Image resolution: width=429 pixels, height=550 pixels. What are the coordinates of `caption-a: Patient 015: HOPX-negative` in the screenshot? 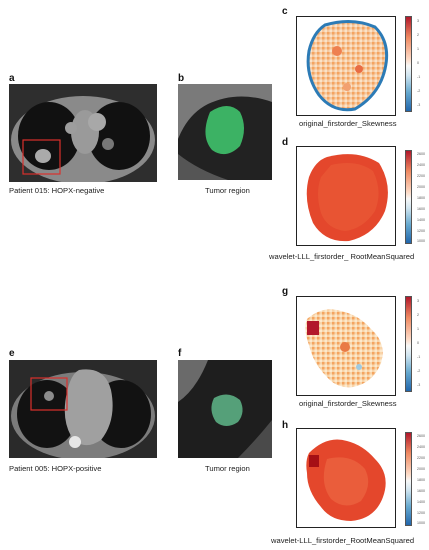 It's located at (57, 190).